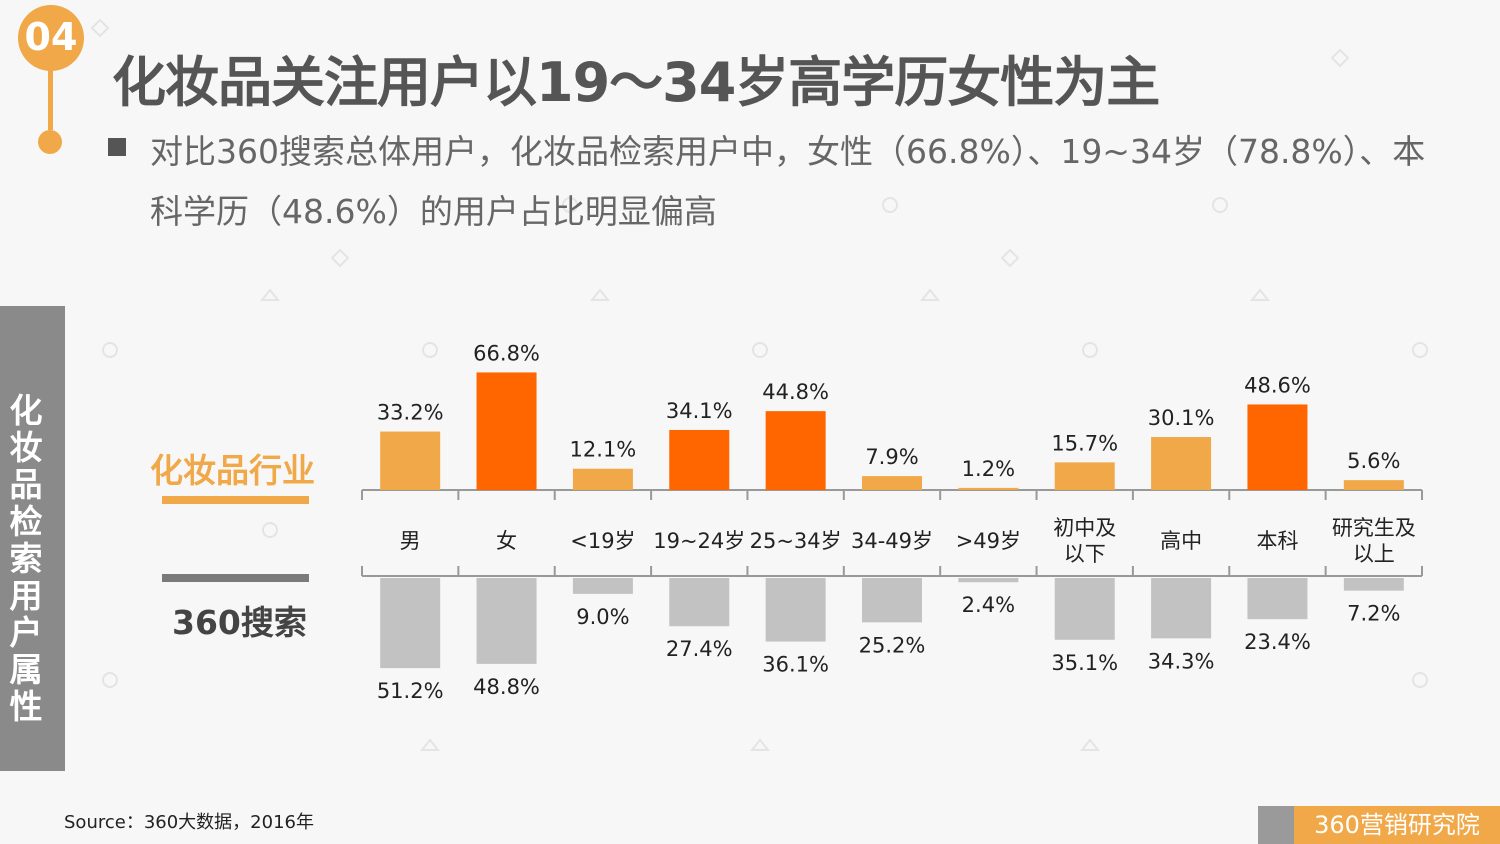 This screenshot has width=1500, height=844. I want to click on side-label-bar, so click(32, 538).